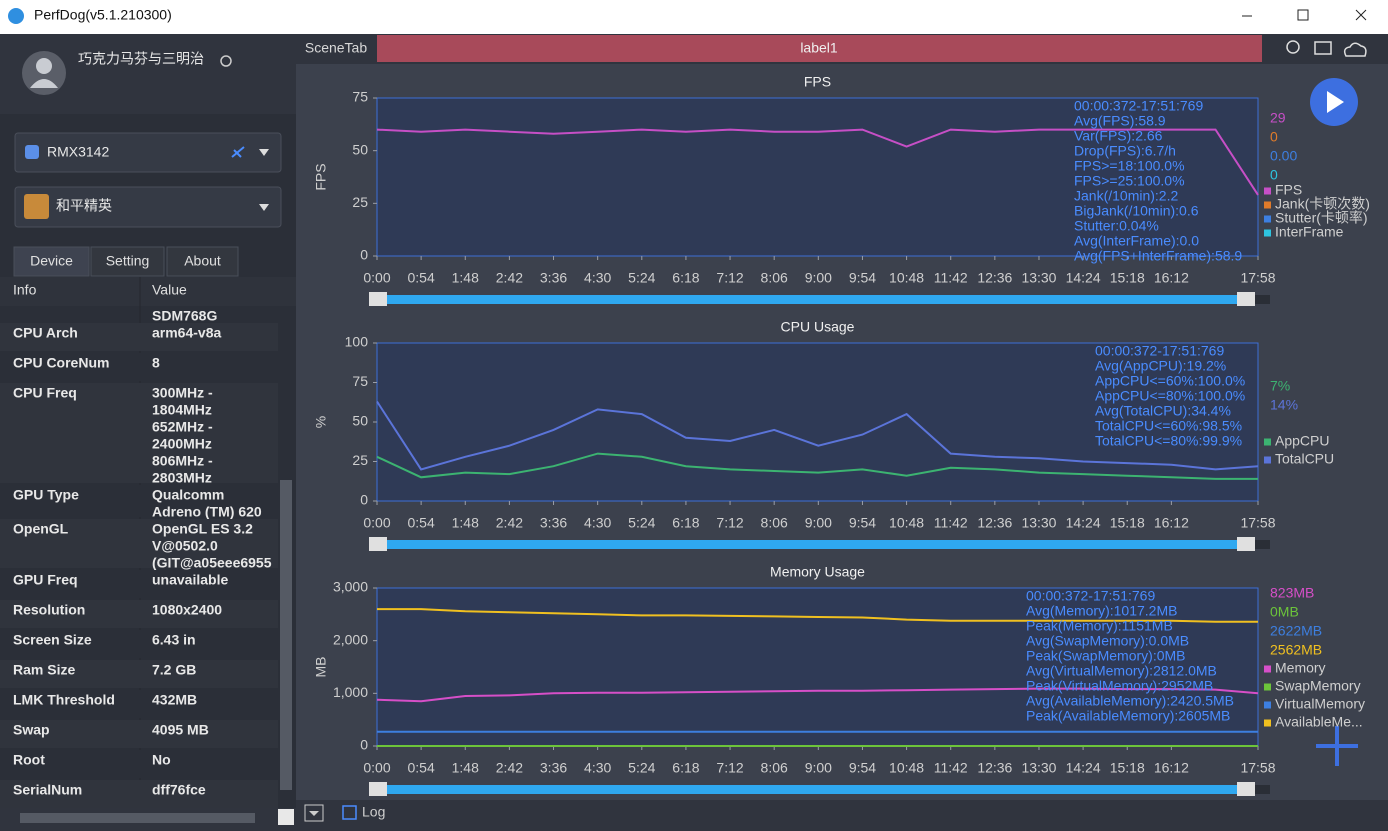 The width and height of the screenshot is (1388, 831). I want to click on avatar-head, so click(44, 66).